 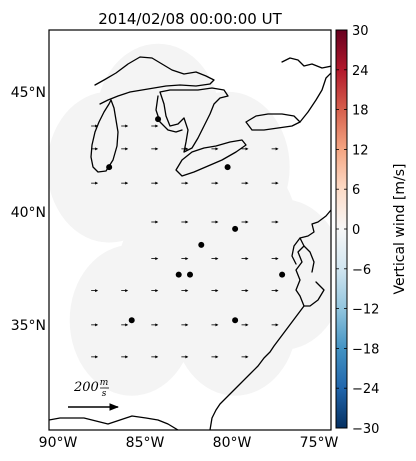 What do you see at coordinates (365, 349) in the screenshot?
I see `colorbar-tick-label: −18` at bounding box center [365, 349].